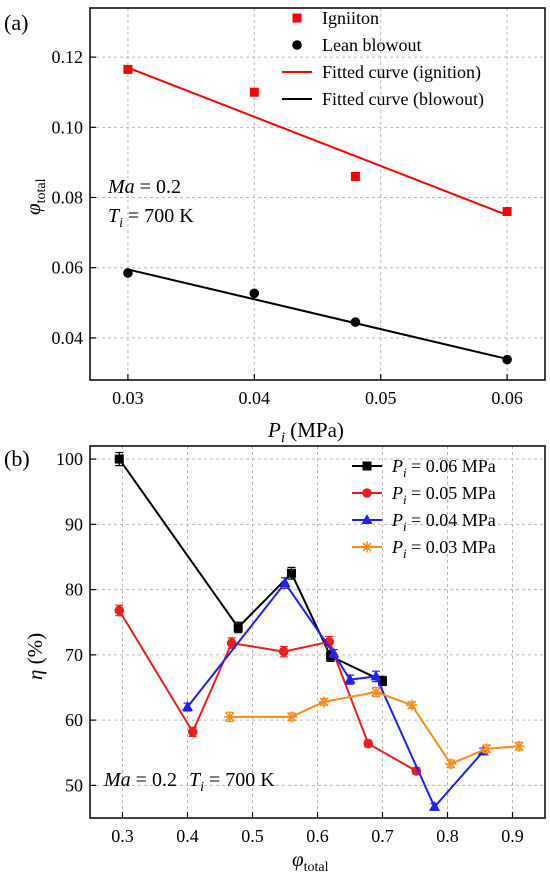 The width and height of the screenshot is (550, 875). Describe the element at coordinates (35, 656) in the screenshot. I see `panel-b-y-axis-label: η (%)` at that location.